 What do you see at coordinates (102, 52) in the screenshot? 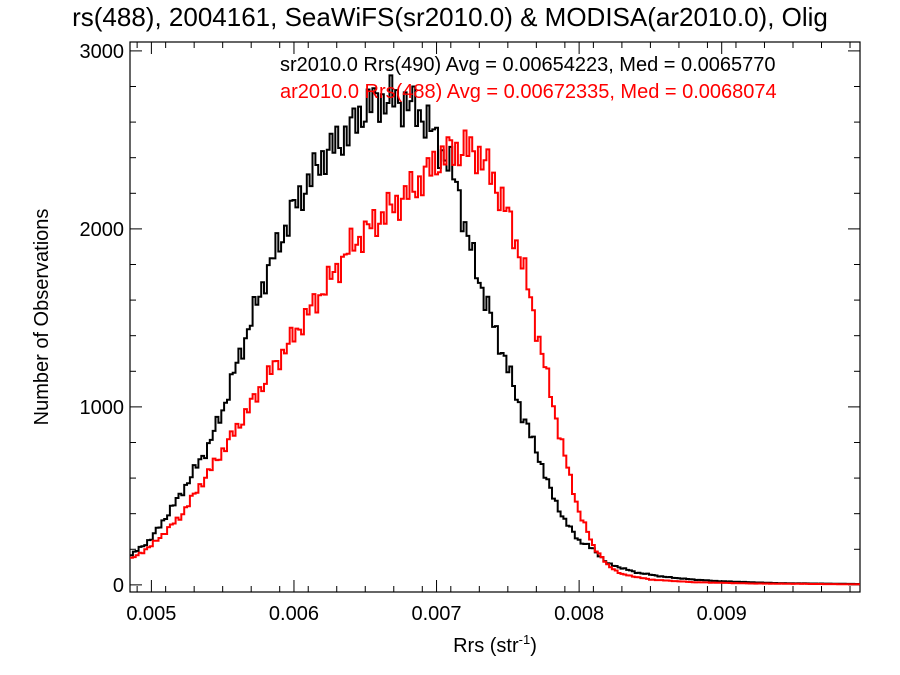
I see `y-tick-label: 3000` at bounding box center [102, 52].